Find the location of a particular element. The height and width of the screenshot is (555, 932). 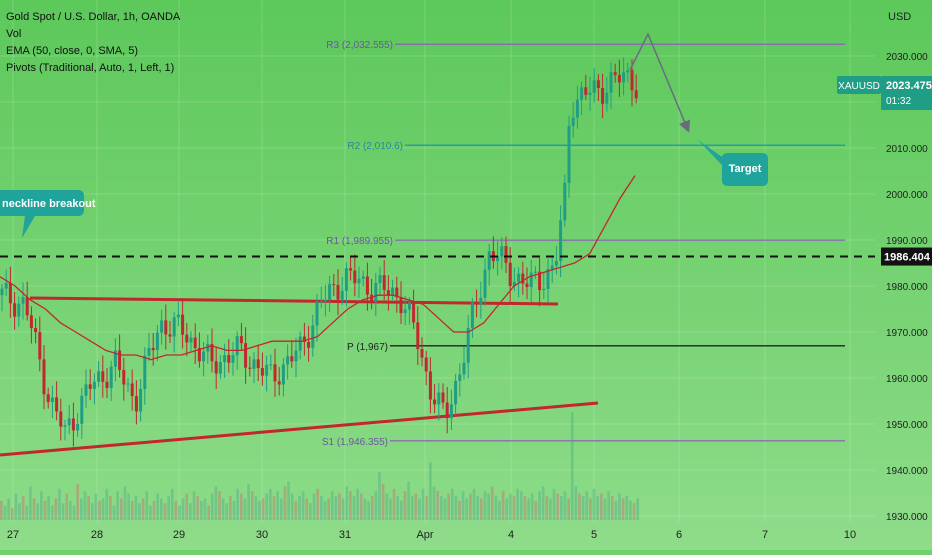

y-tick-label: 1960.000 is located at coordinates (907, 379).